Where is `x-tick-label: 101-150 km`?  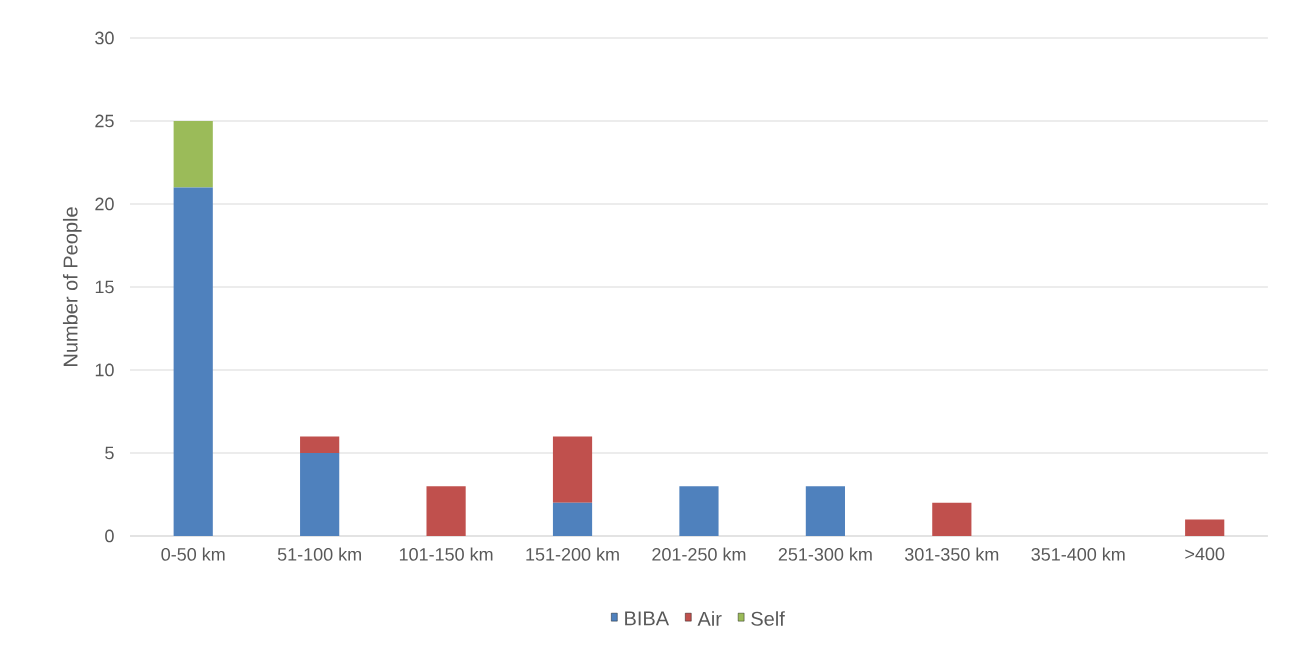
x-tick-label: 101-150 km is located at coordinates (446, 554).